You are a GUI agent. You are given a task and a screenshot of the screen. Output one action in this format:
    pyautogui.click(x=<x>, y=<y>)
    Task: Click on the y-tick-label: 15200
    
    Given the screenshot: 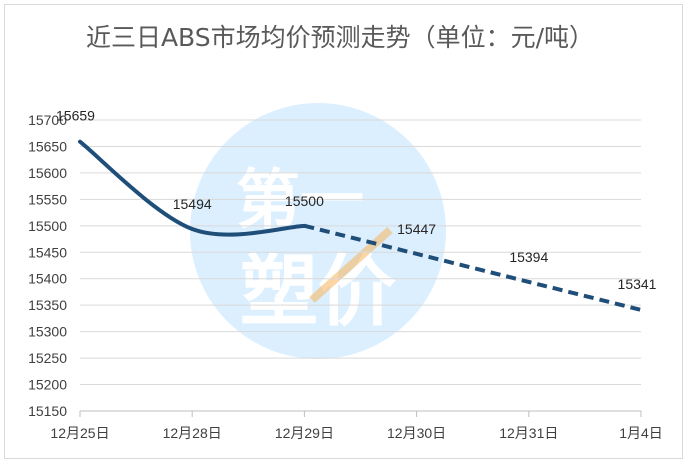 What is the action you would take?
    pyautogui.click(x=47, y=385)
    